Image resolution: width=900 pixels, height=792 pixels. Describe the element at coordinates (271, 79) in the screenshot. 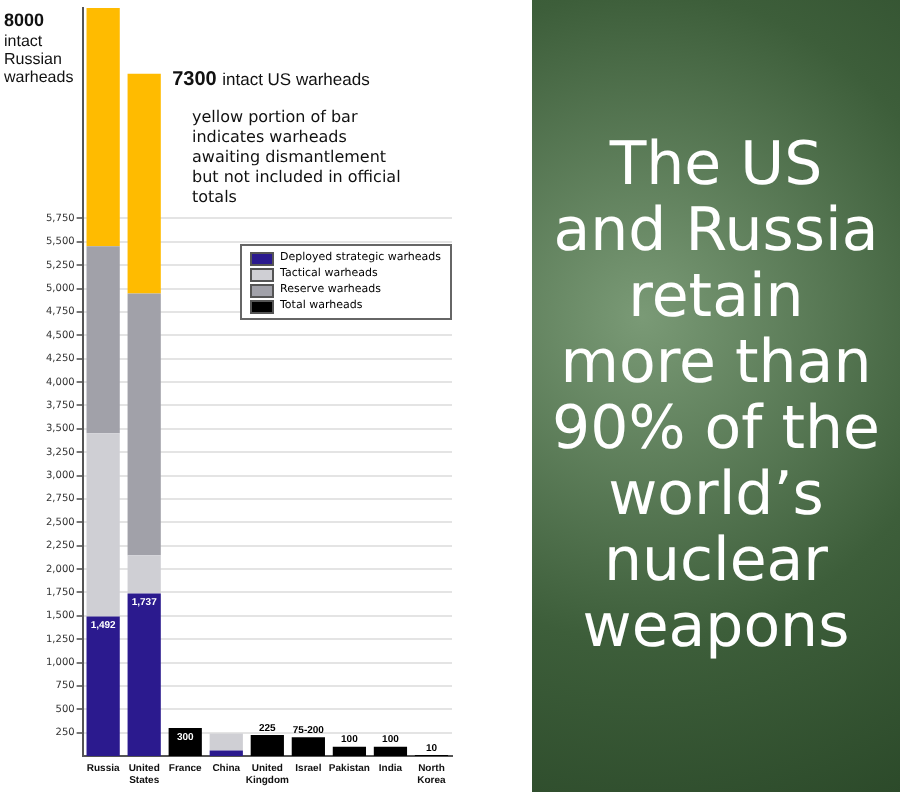

I see `annotation: 7300 intact US warheads` at that location.